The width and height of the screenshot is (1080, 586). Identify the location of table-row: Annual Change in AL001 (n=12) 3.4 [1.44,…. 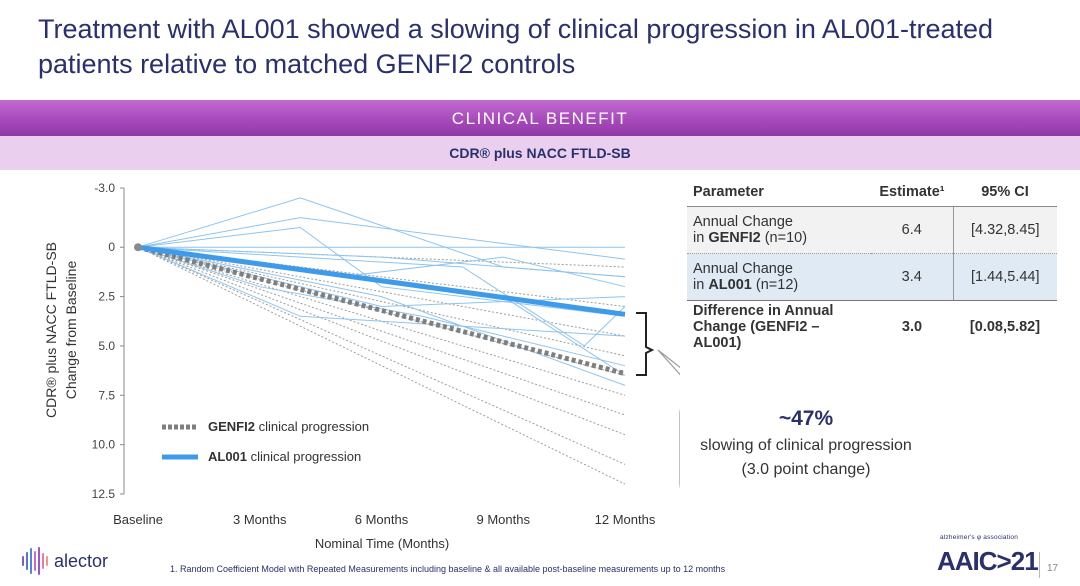
(872, 277).